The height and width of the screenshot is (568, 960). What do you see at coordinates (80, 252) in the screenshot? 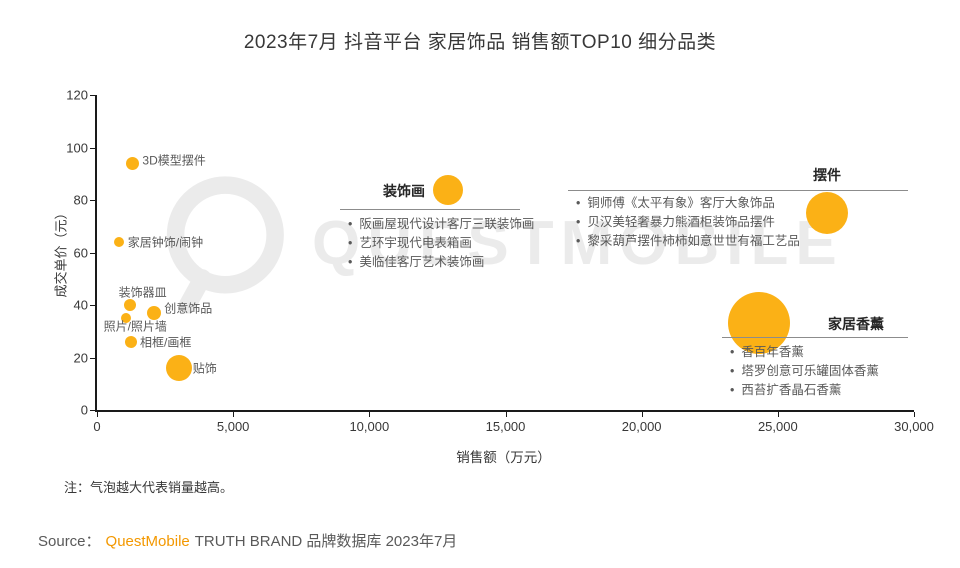
I see `y-tick-label: 60` at bounding box center [80, 252].